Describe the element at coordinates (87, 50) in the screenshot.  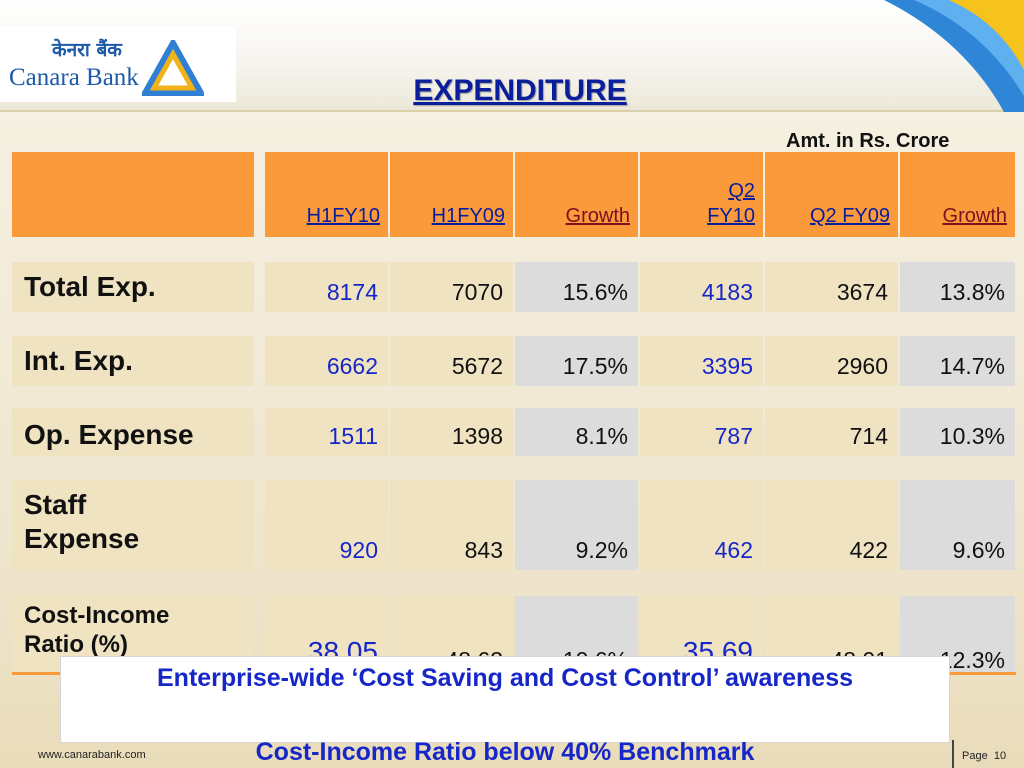
I see `logo-hindi-name: केनरा बैंक` at that location.